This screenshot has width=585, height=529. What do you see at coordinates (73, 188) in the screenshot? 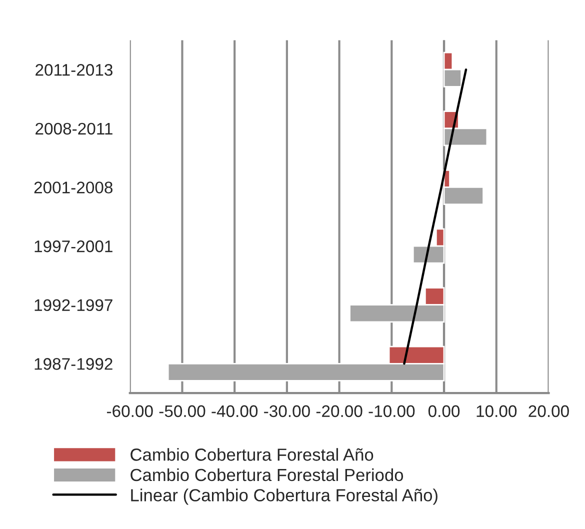
I see `y-tick-label: 2001-2008` at bounding box center [73, 188].